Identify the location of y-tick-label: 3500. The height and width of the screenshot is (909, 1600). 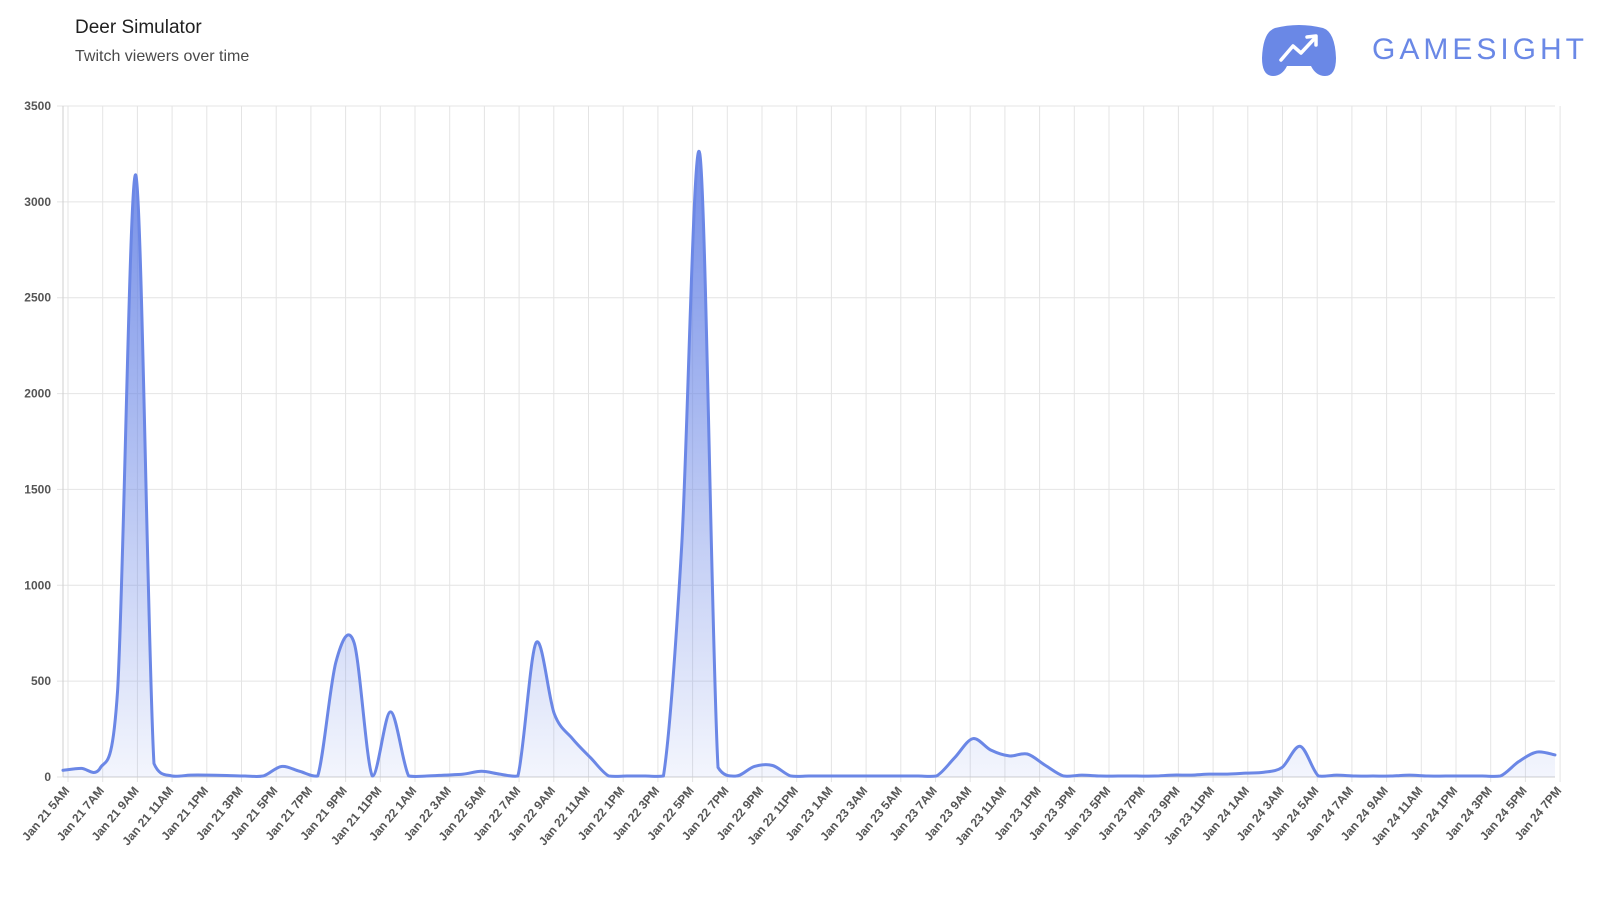
(37, 106).